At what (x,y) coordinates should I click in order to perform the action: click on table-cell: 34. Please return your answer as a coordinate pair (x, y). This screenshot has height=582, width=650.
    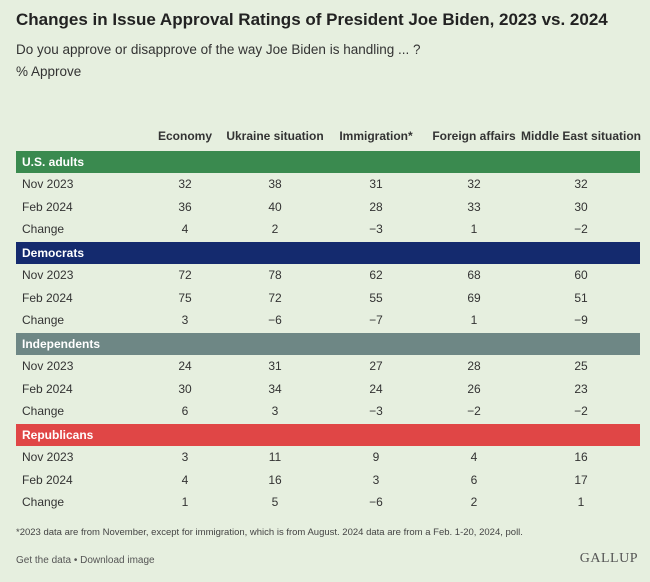
    Looking at the image, I should click on (275, 388).